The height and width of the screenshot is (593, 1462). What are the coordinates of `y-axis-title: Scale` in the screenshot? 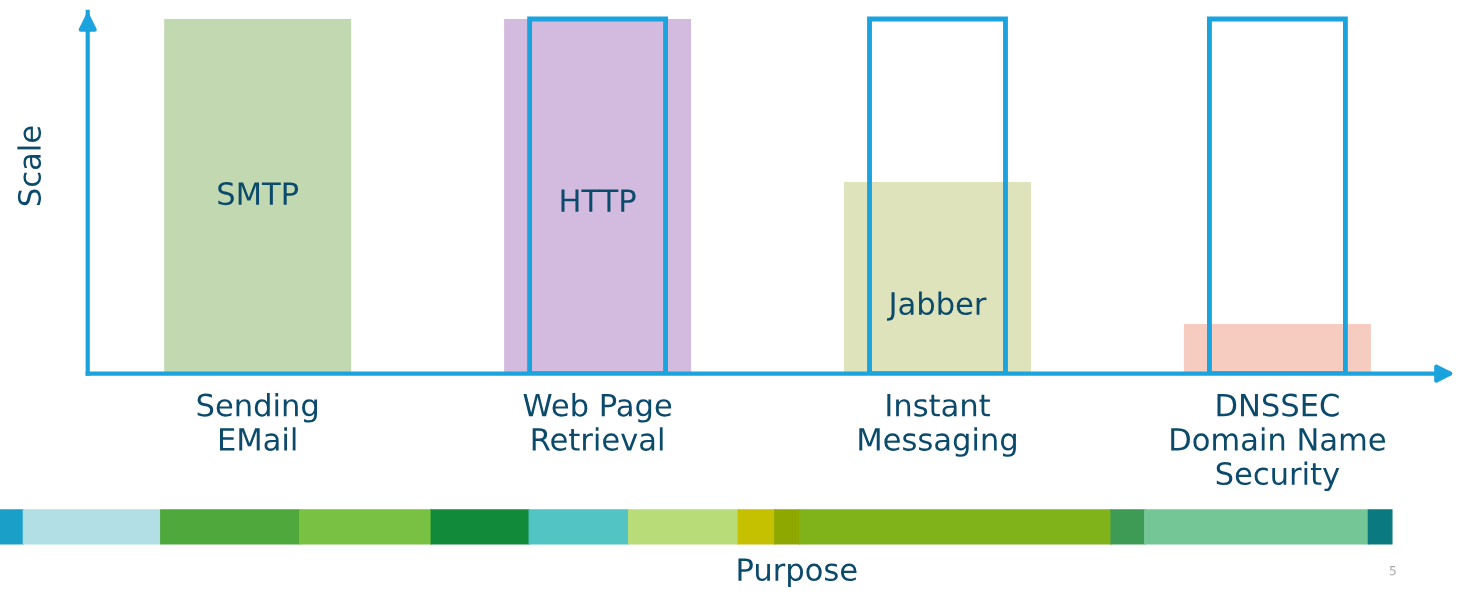 It's located at (29, 166).